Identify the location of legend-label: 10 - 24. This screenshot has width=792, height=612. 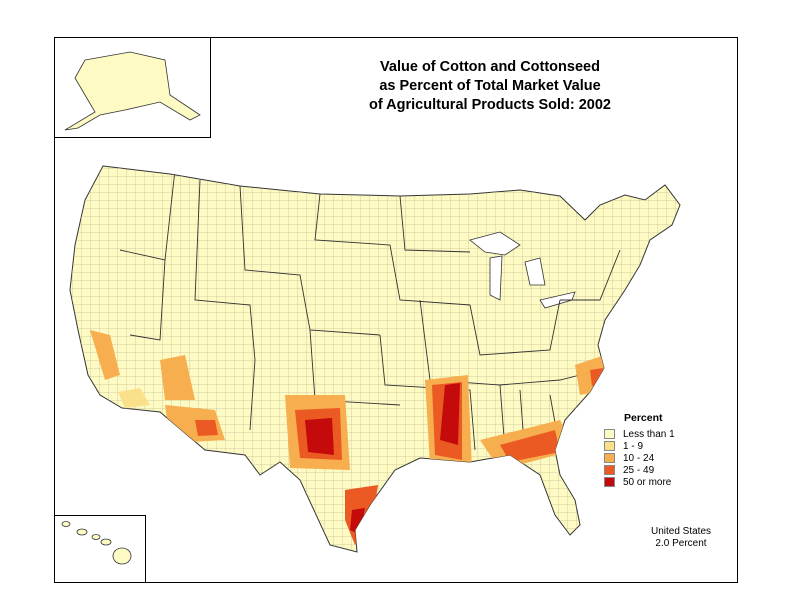
(639, 458).